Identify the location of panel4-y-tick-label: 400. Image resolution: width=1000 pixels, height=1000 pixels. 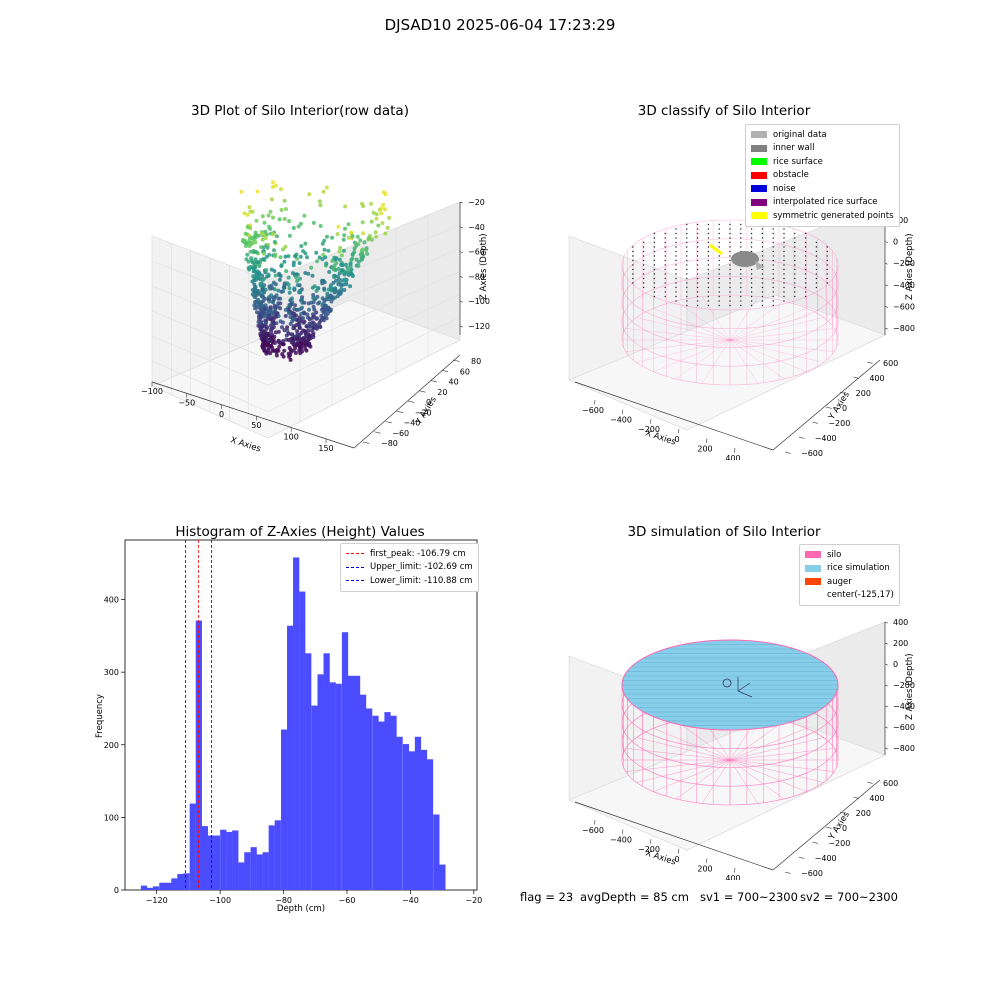
(876, 798).